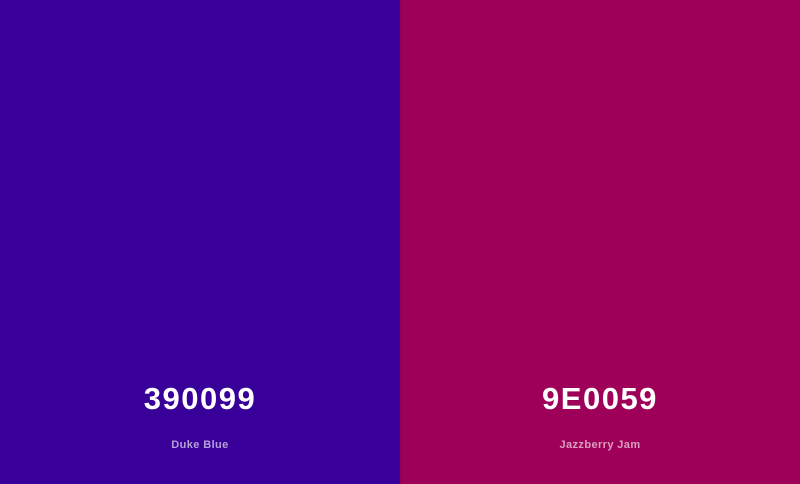  What do you see at coordinates (600, 445) in the screenshot?
I see `color-name: Jazzberry Jam` at bounding box center [600, 445].